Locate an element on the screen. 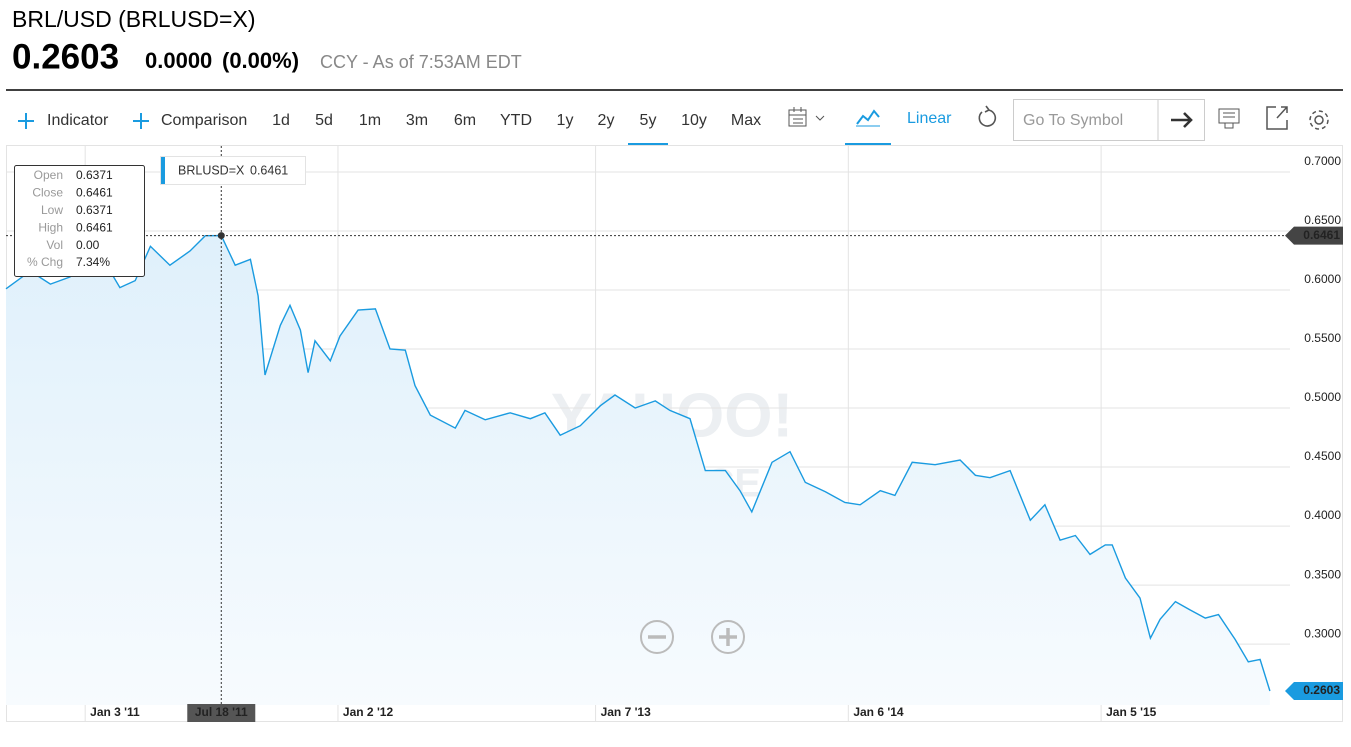 Image resolution: width=1351 pixels, height=747 pixels. y-tick-label: 0.6500 is located at coordinates (1322, 220).